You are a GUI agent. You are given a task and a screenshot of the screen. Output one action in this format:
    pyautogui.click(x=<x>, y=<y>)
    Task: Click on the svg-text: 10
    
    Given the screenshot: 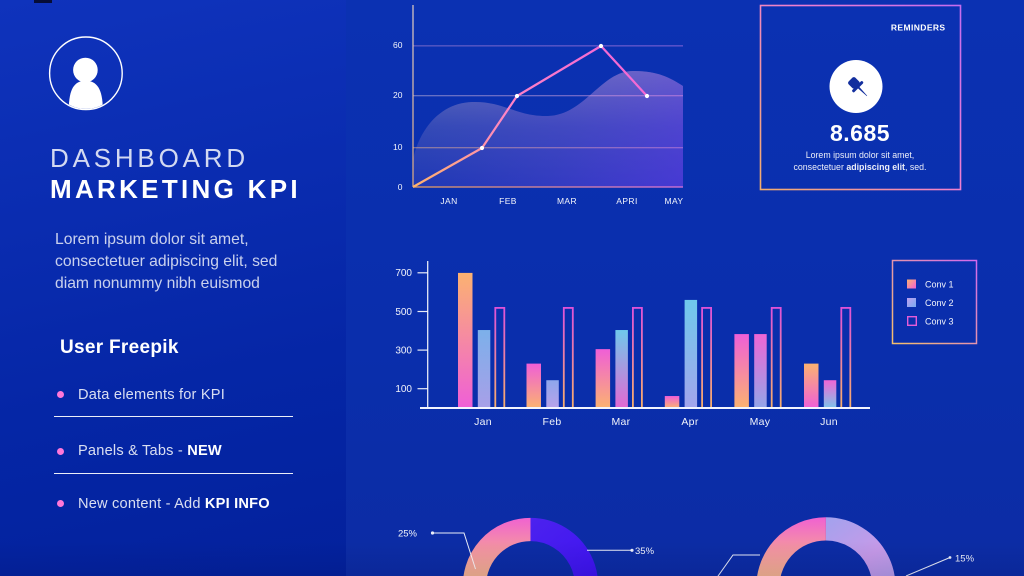 What is the action you would take?
    pyautogui.click(x=398, y=147)
    